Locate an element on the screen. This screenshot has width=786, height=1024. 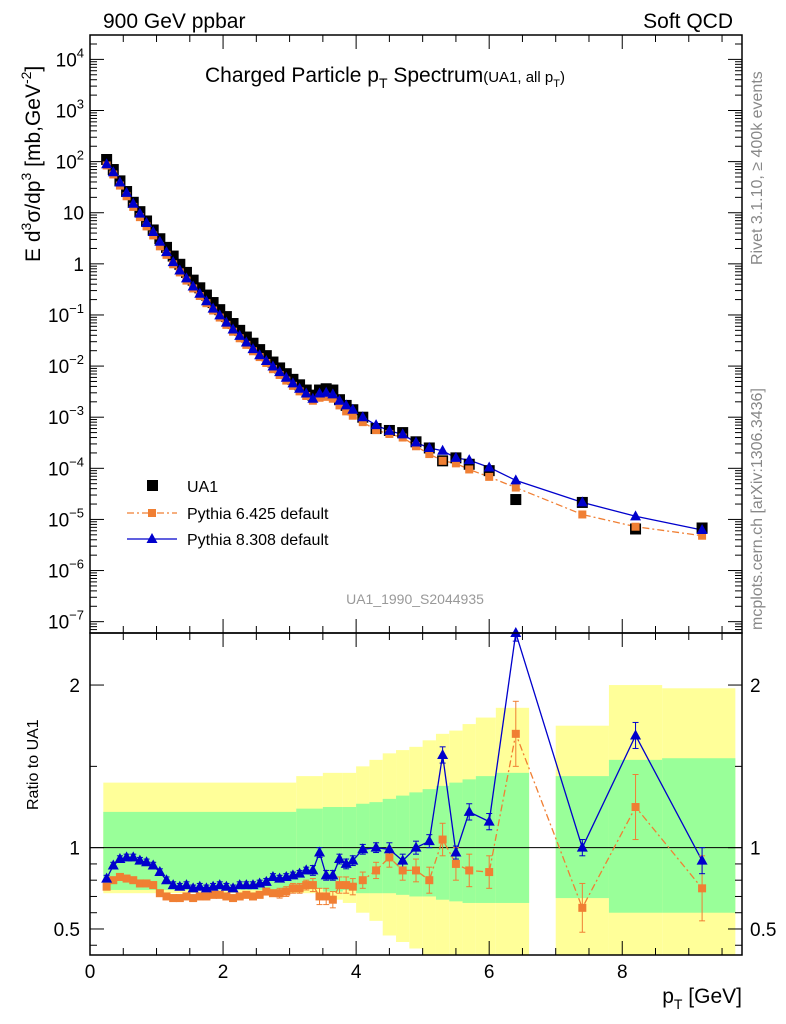
x-tick-label: 8 is located at coordinates (622, 972).